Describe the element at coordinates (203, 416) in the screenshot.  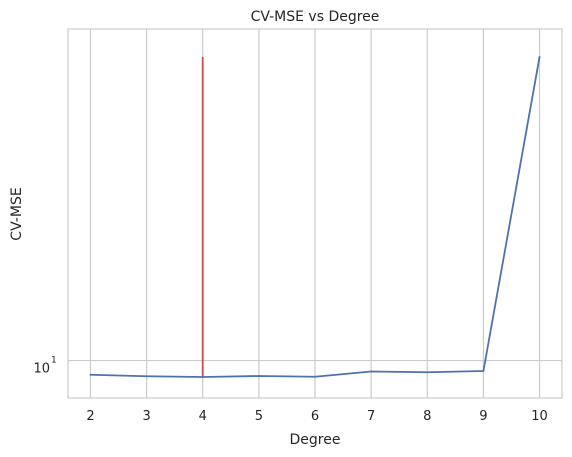
I see `x-tick-label: 4` at that location.